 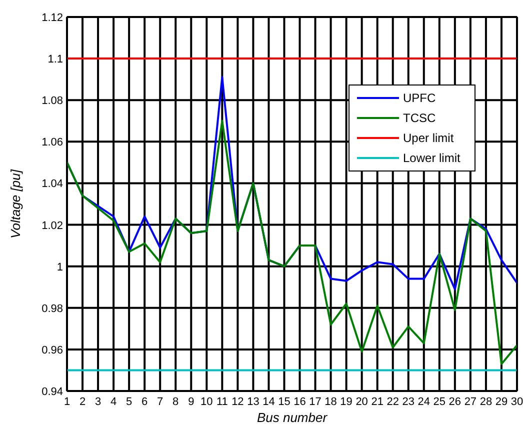 What do you see at coordinates (268, 402) in the screenshot?
I see `x-tick-label: 14` at bounding box center [268, 402].